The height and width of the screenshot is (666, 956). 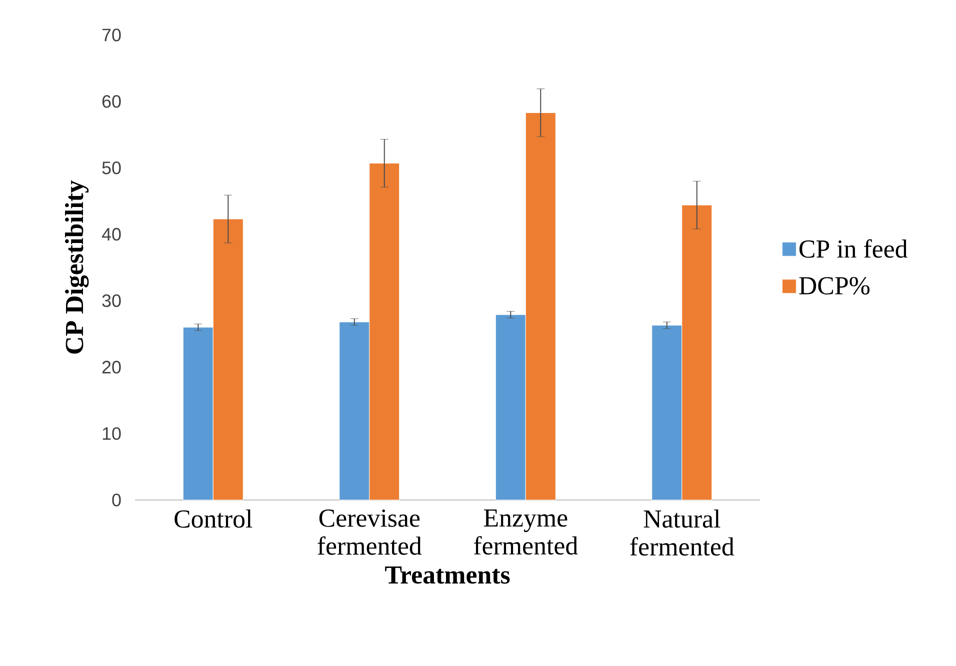 I want to click on y-tick-label: 10, so click(x=111, y=433).